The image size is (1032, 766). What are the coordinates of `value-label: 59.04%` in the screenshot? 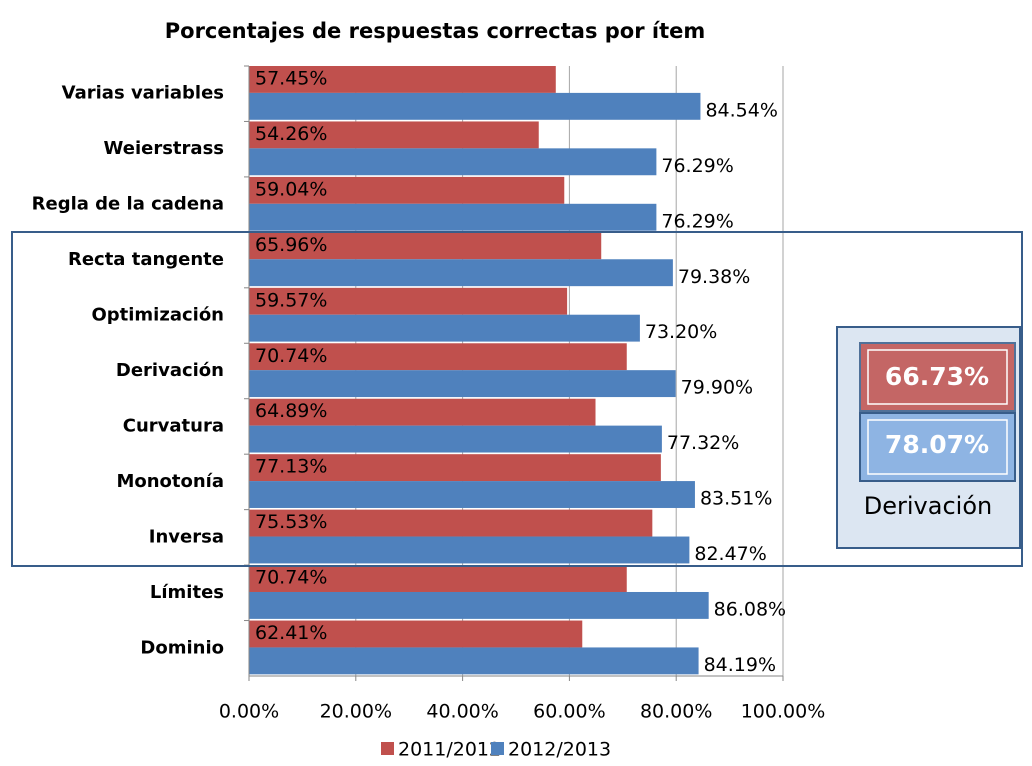 It's located at (291, 189).